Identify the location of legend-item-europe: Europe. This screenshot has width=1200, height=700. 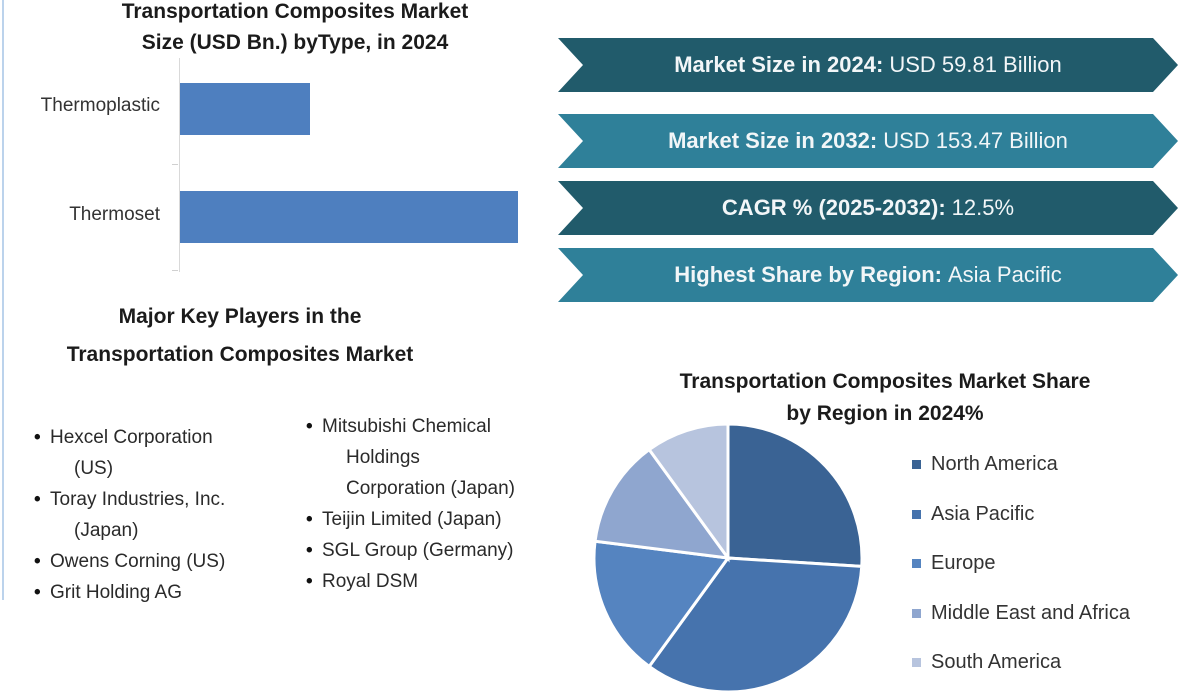
(1021, 564).